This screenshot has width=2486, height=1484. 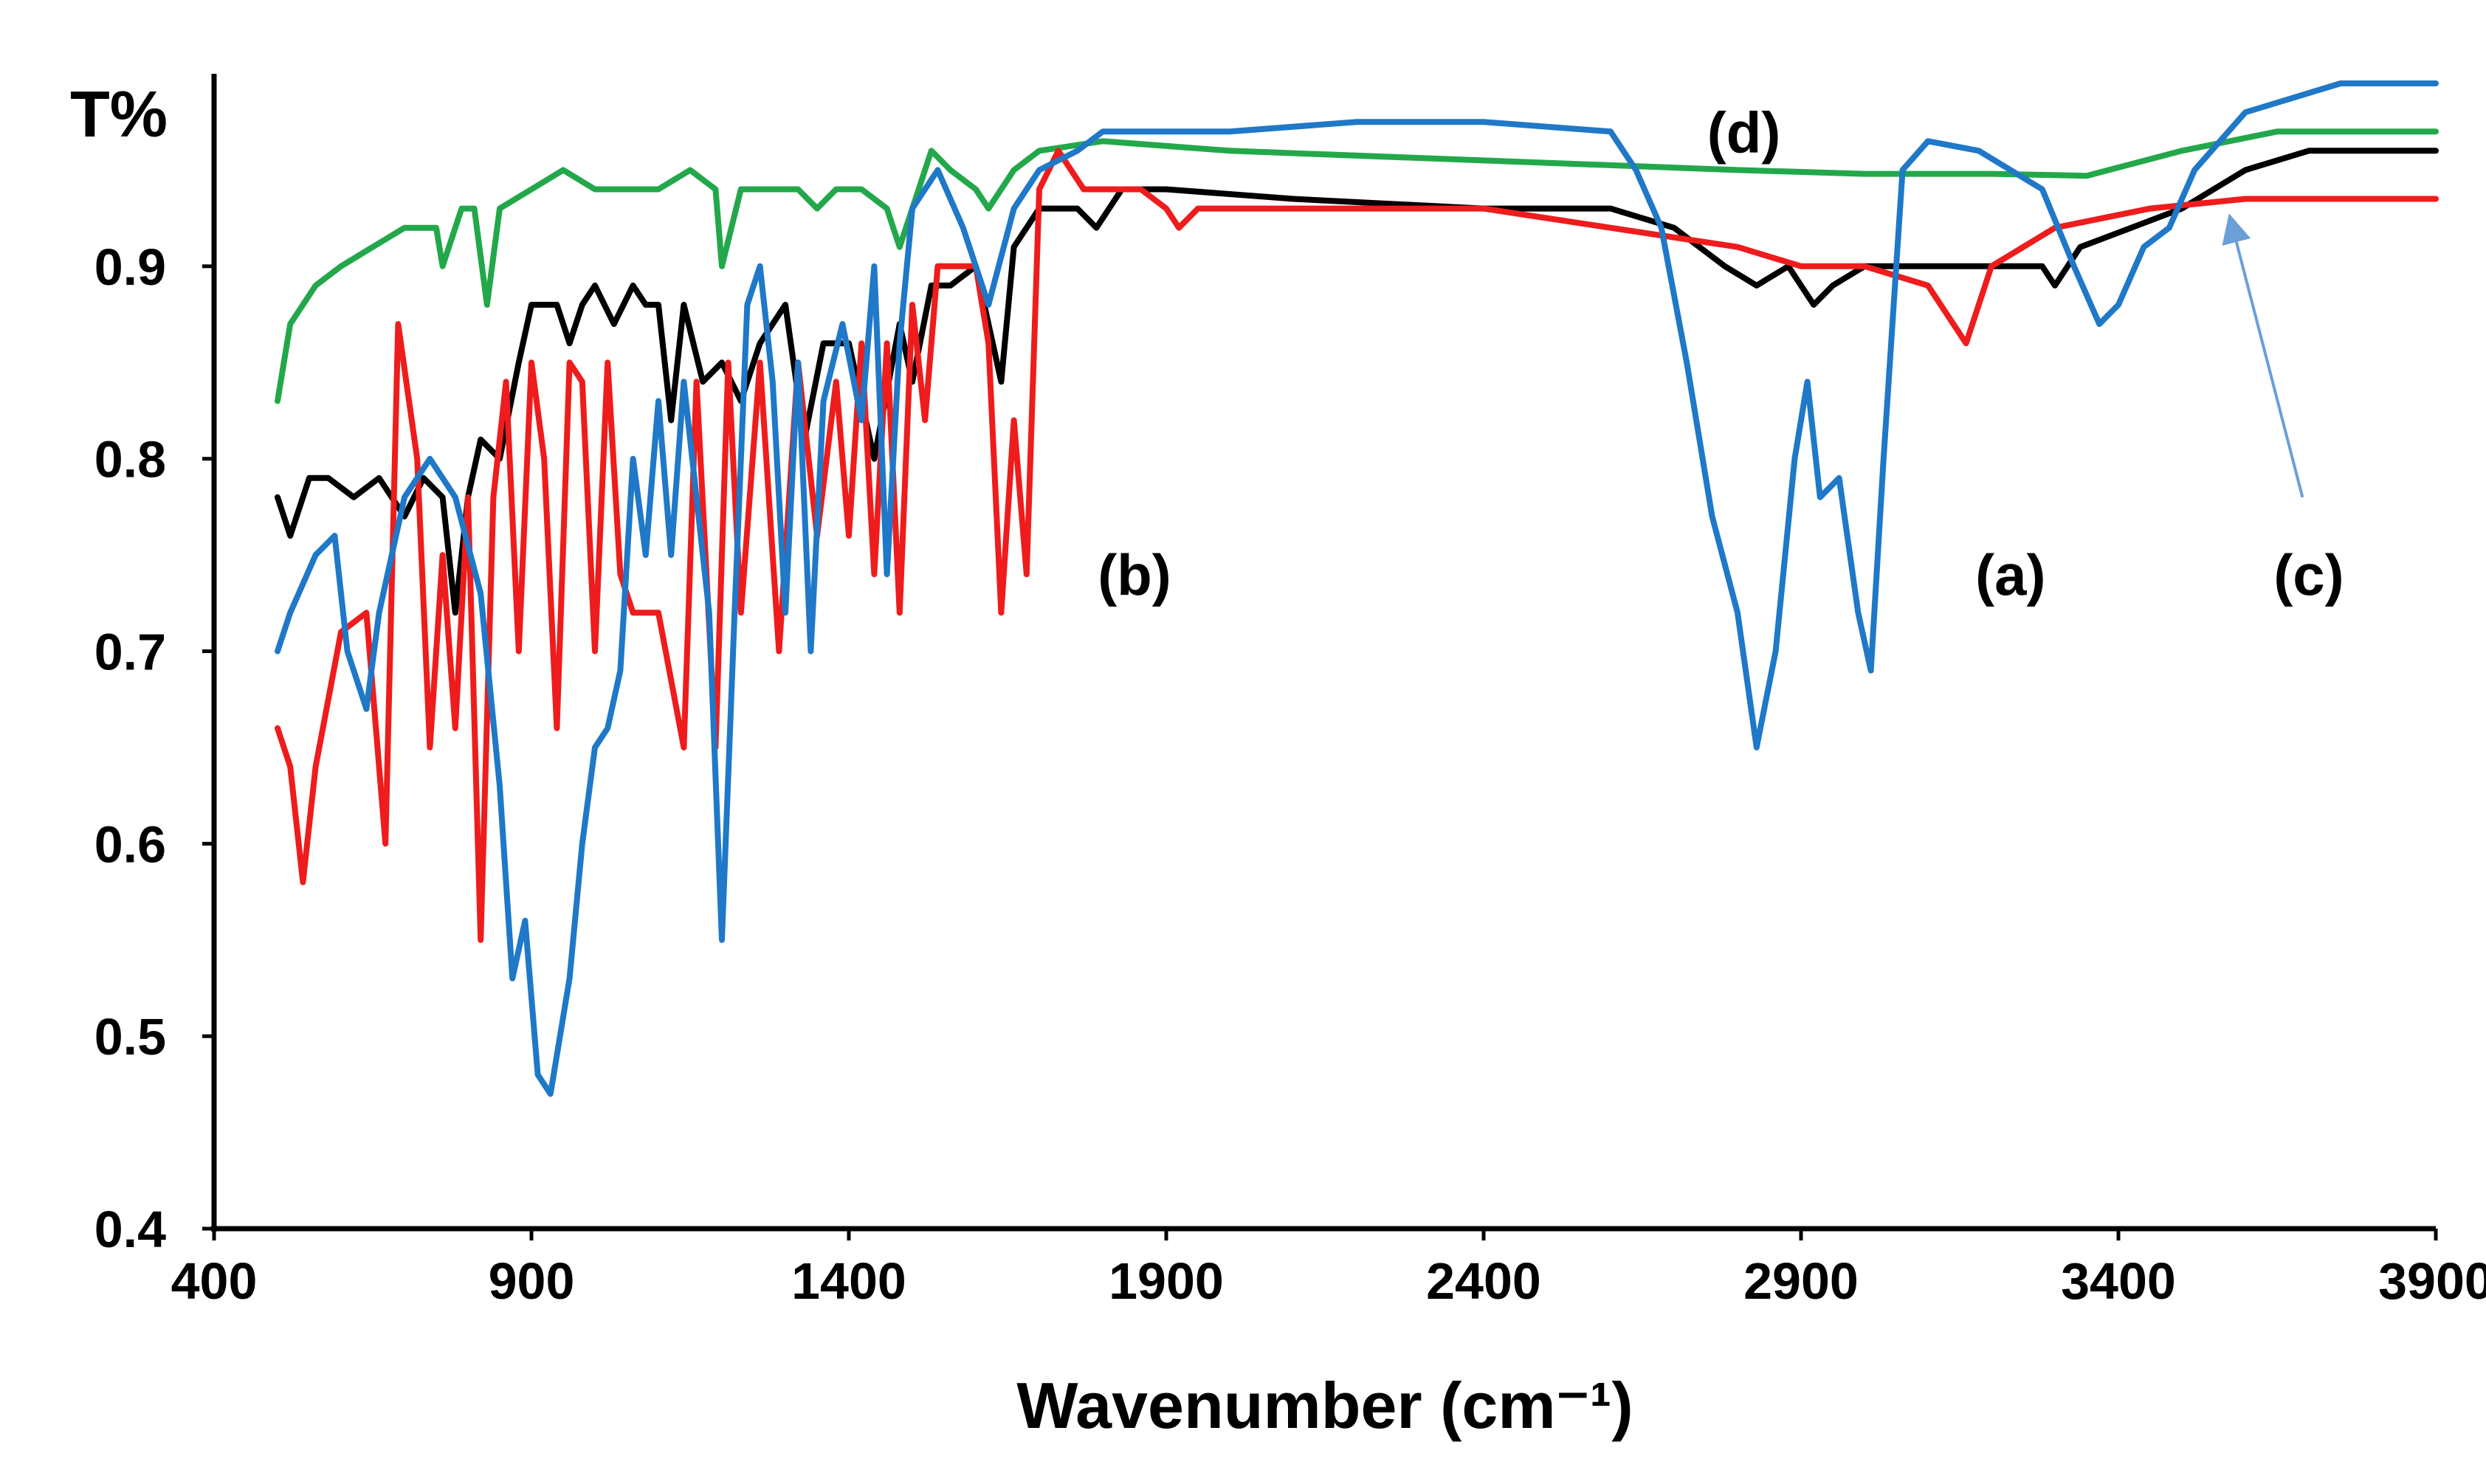 What do you see at coordinates (1166, 1281) in the screenshot?
I see `x-tick-label: 1900` at bounding box center [1166, 1281].